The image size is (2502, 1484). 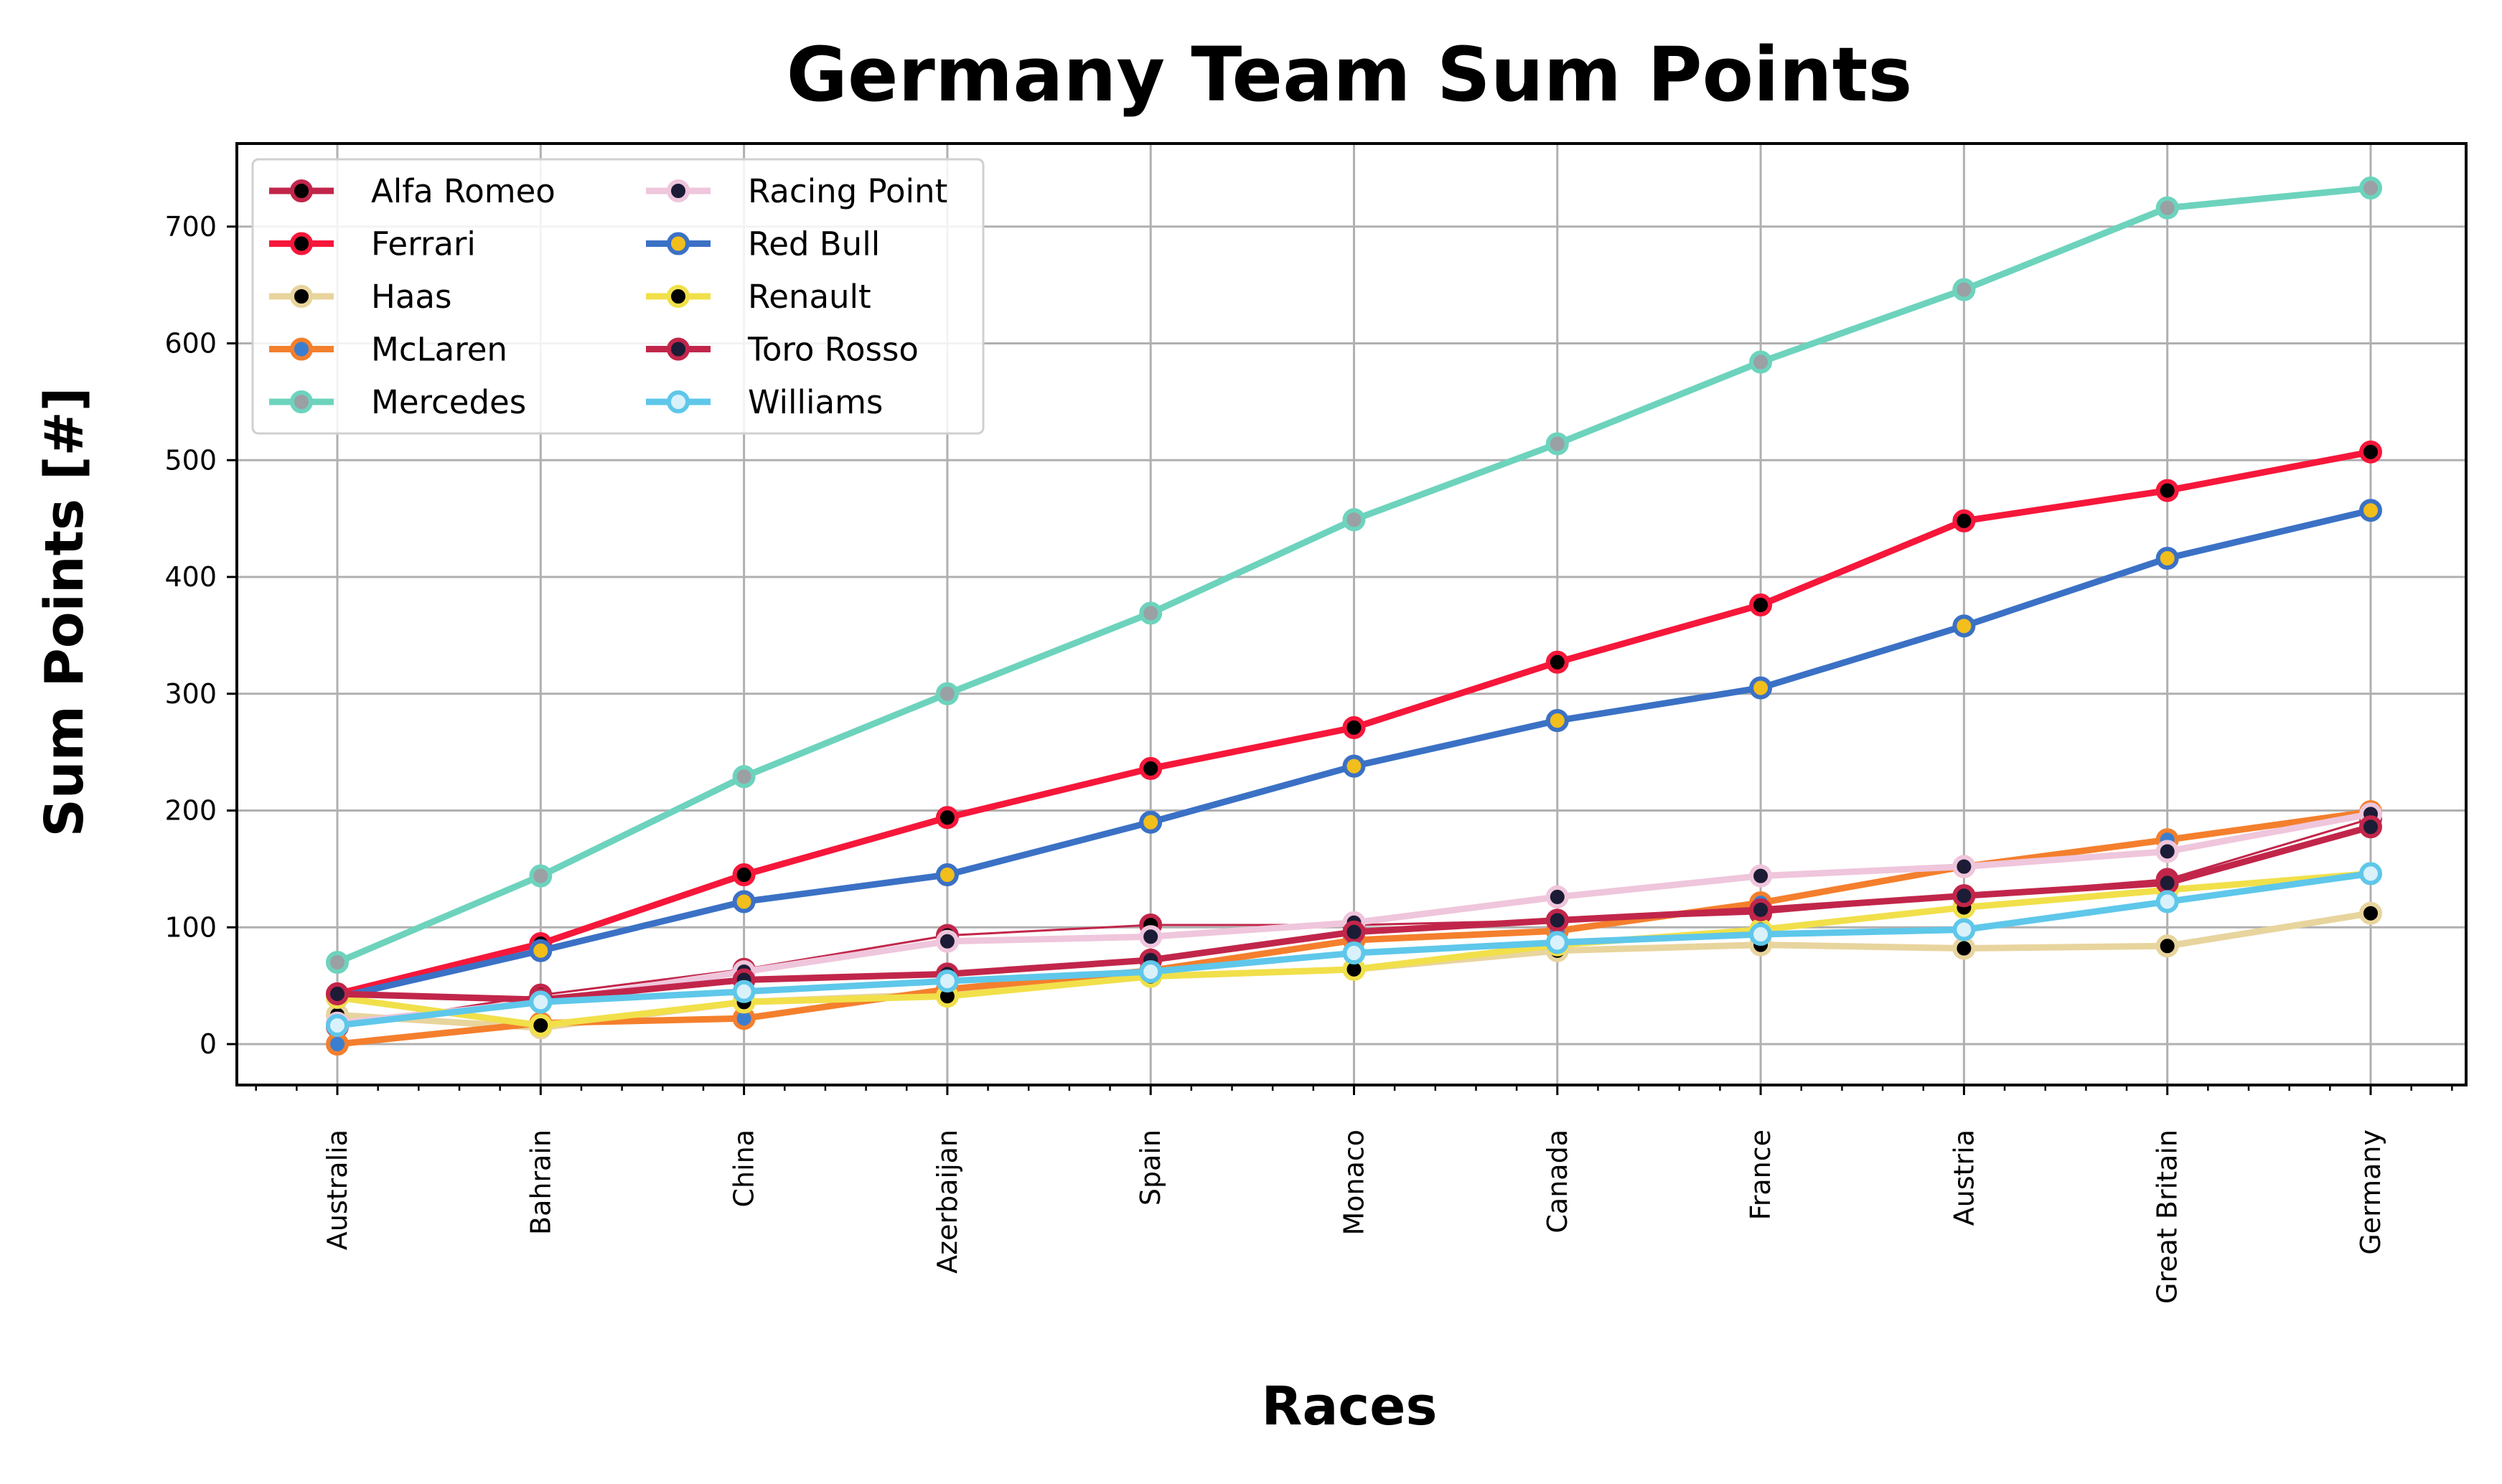 I want to click on legend-item-toro-rosso: Toro Rosso, so click(x=782, y=350).